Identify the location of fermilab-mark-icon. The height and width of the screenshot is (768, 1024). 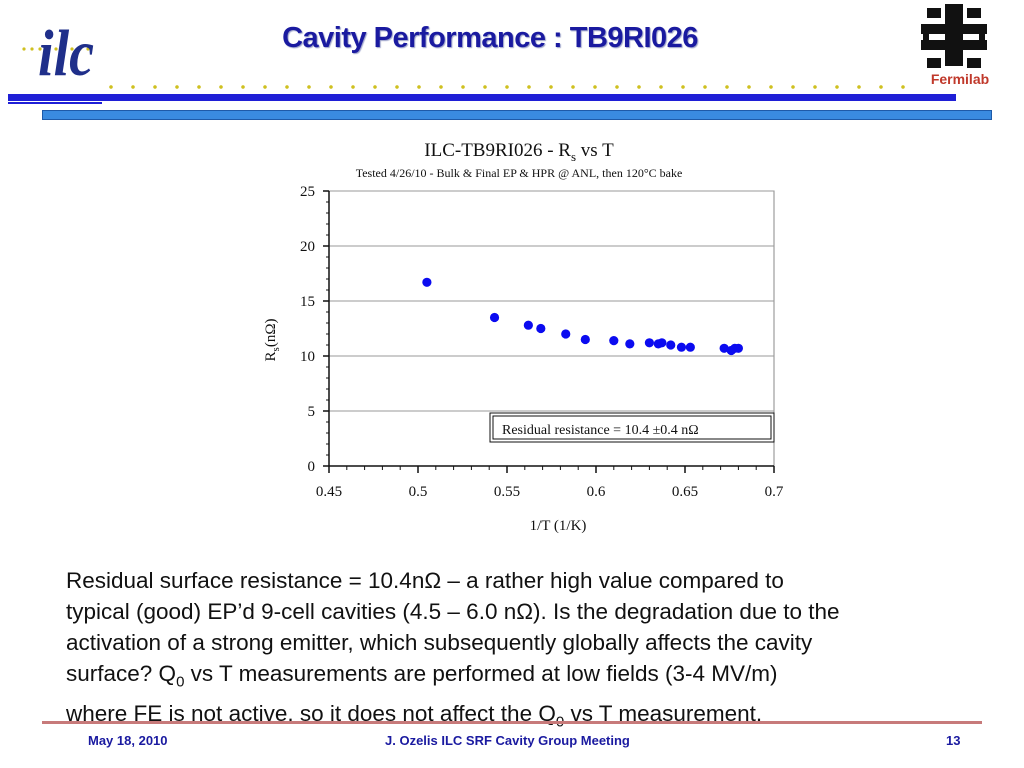
(954, 36).